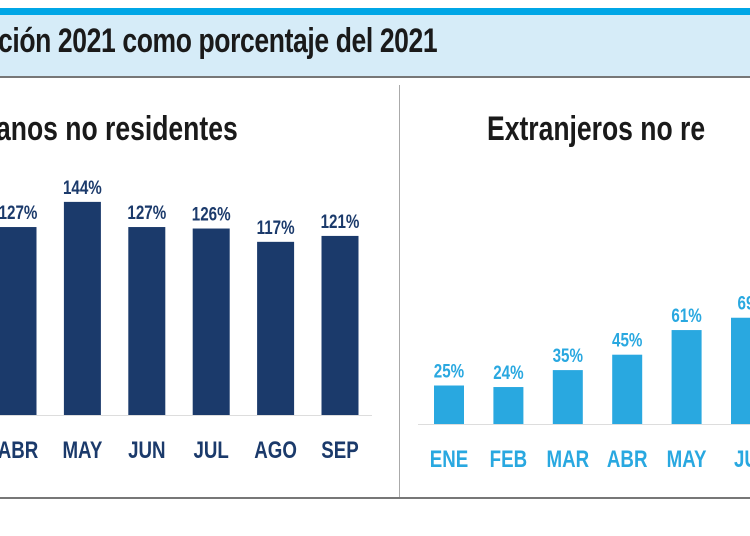  What do you see at coordinates (596, 129) in the screenshot?
I see `right-chart-title: Extranjeros no re` at bounding box center [596, 129].